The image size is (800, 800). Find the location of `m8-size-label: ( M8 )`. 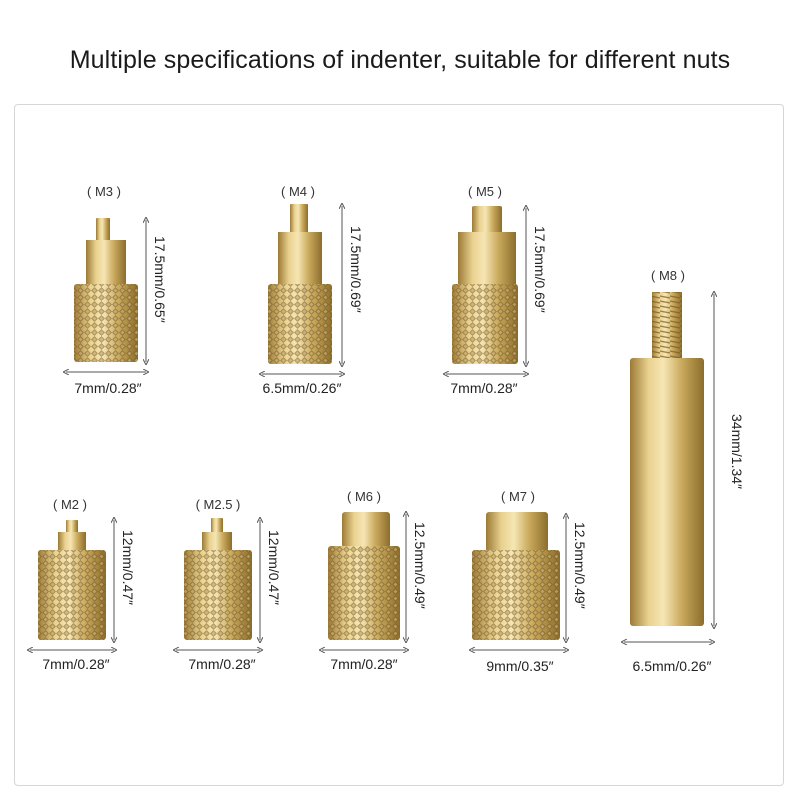

m8-size-label: ( M8 ) is located at coordinates (668, 275).